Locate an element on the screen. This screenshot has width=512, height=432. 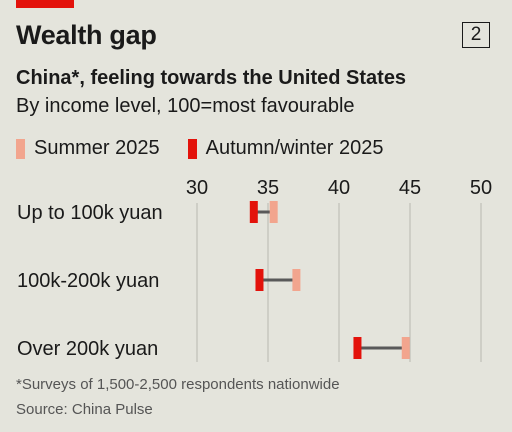
legend-item-summer: Summer 2025 is located at coordinates (88, 148).